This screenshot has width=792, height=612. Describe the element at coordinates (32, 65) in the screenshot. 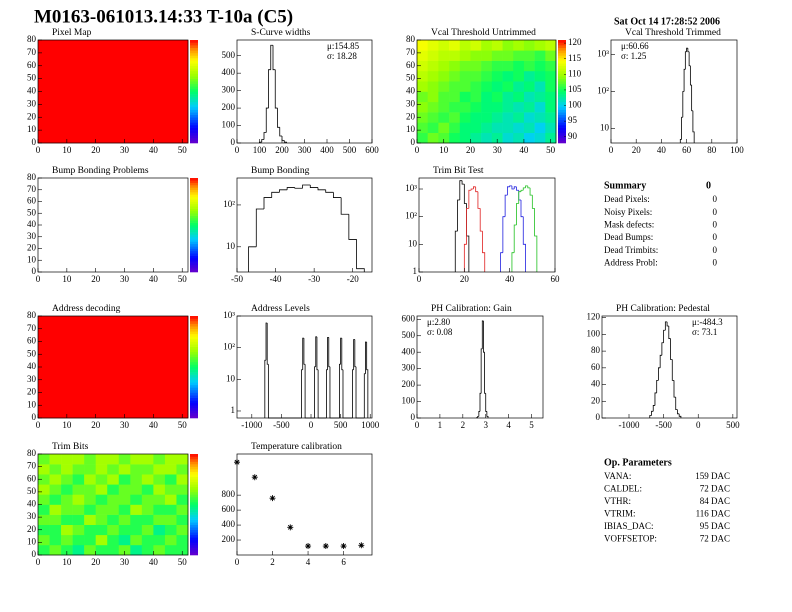

I see `y-tick-label: 60` at that location.